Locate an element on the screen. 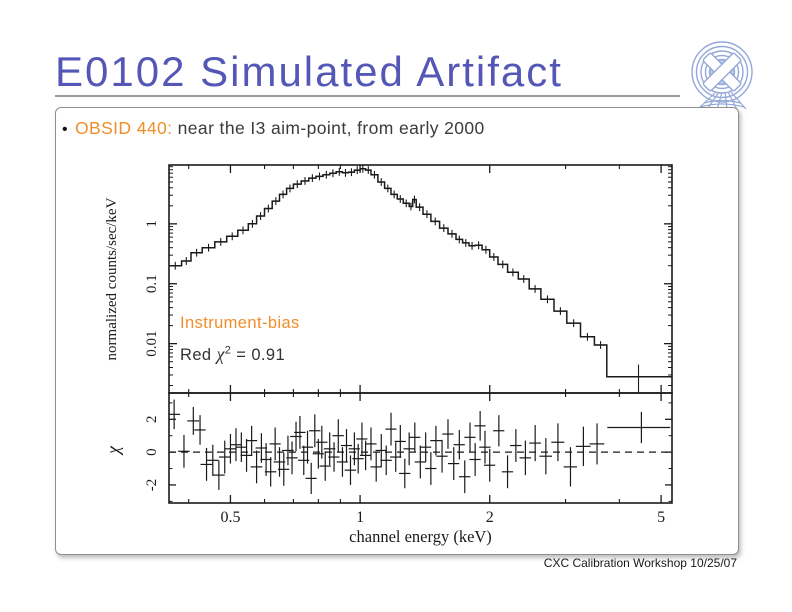  annotation-instrument-bias: Instrument-bias is located at coordinates (240, 323).